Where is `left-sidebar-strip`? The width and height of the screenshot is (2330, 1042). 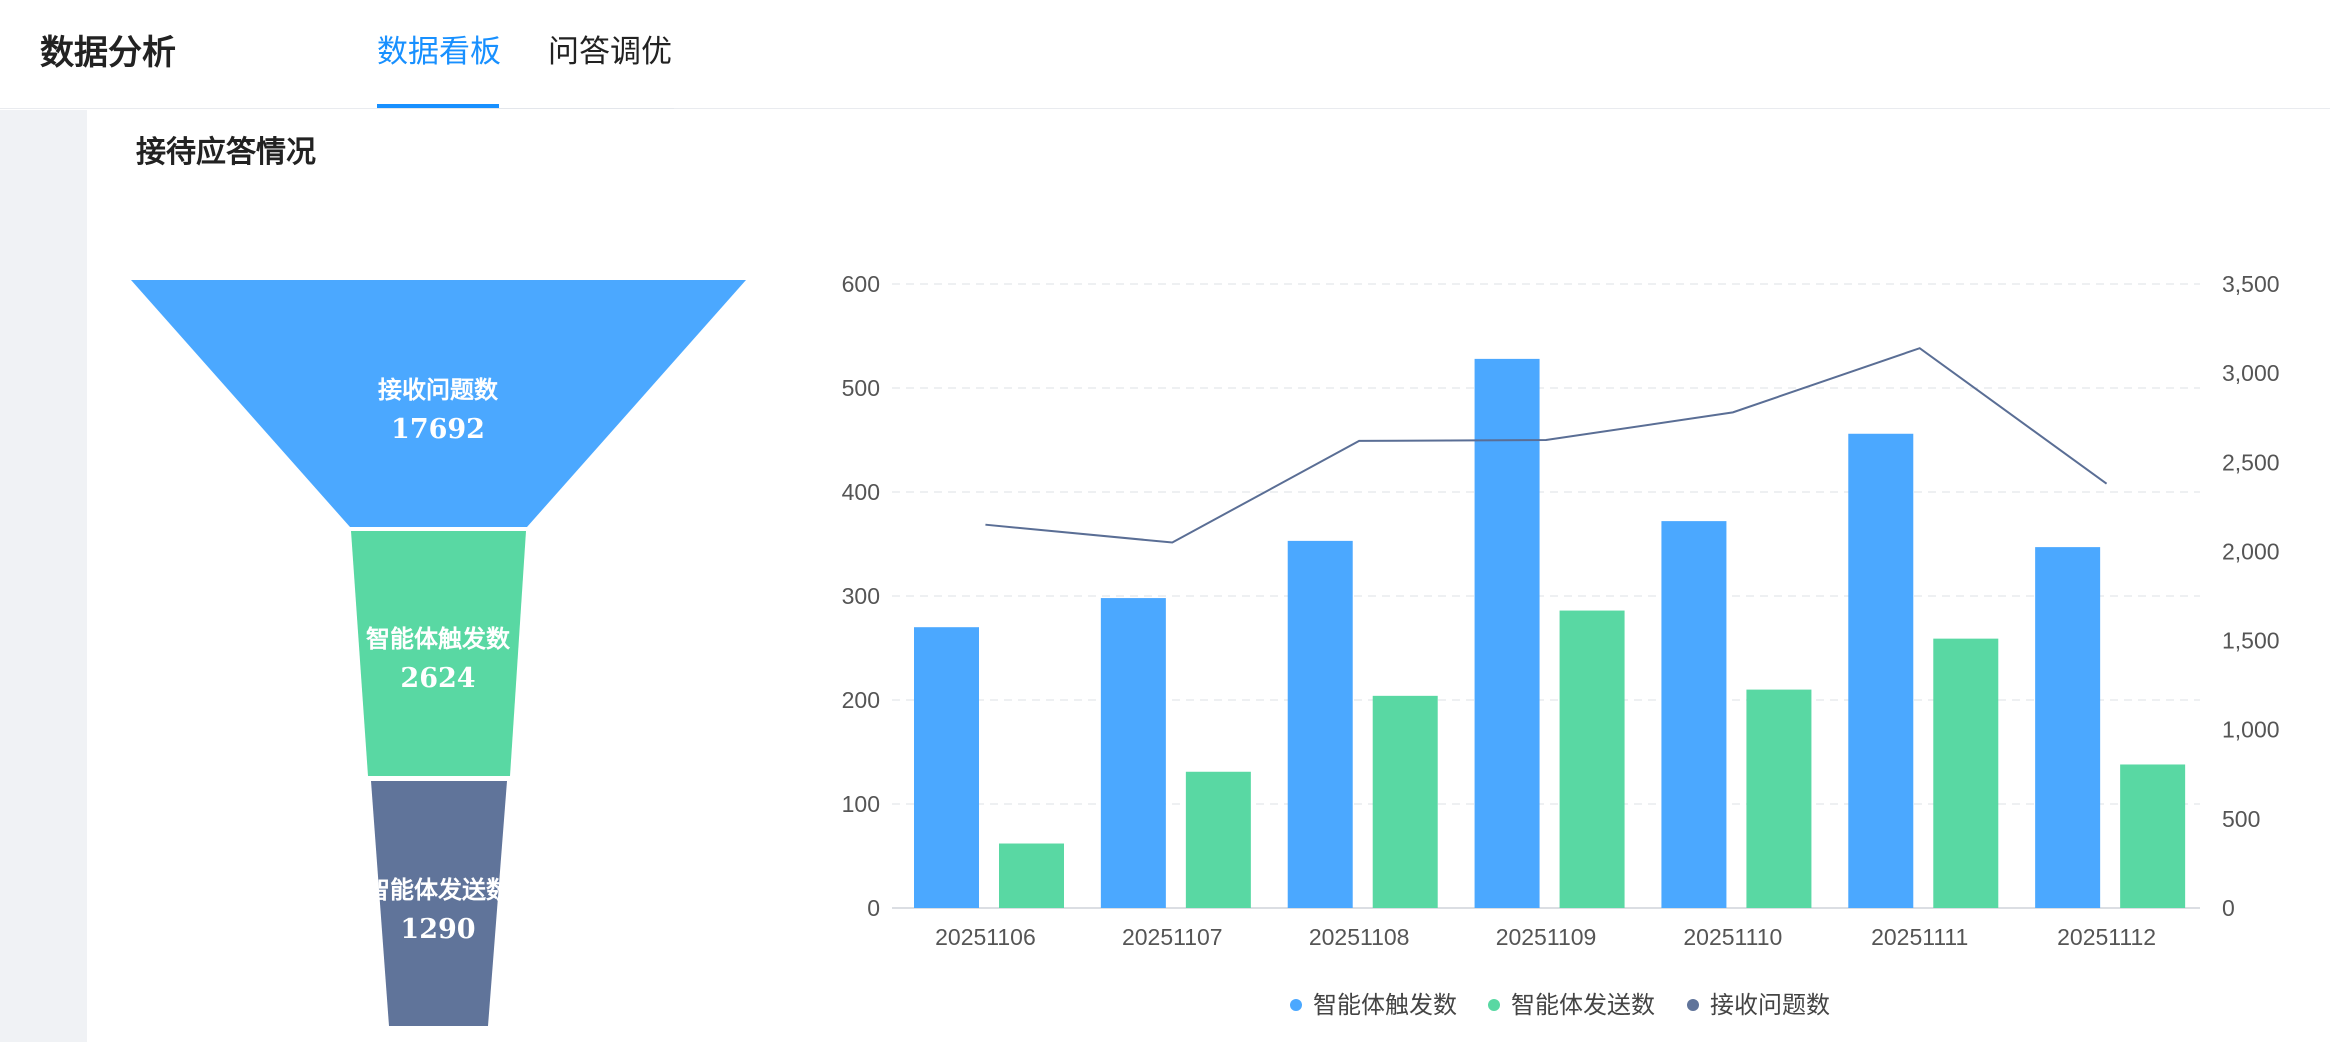
left-sidebar-strip is located at coordinates (43, 576).